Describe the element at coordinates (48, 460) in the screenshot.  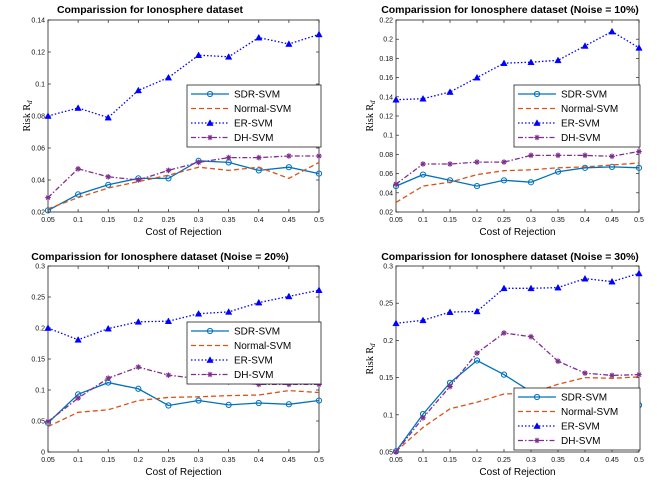
I see `x-tick-label: 0.05` at that location.